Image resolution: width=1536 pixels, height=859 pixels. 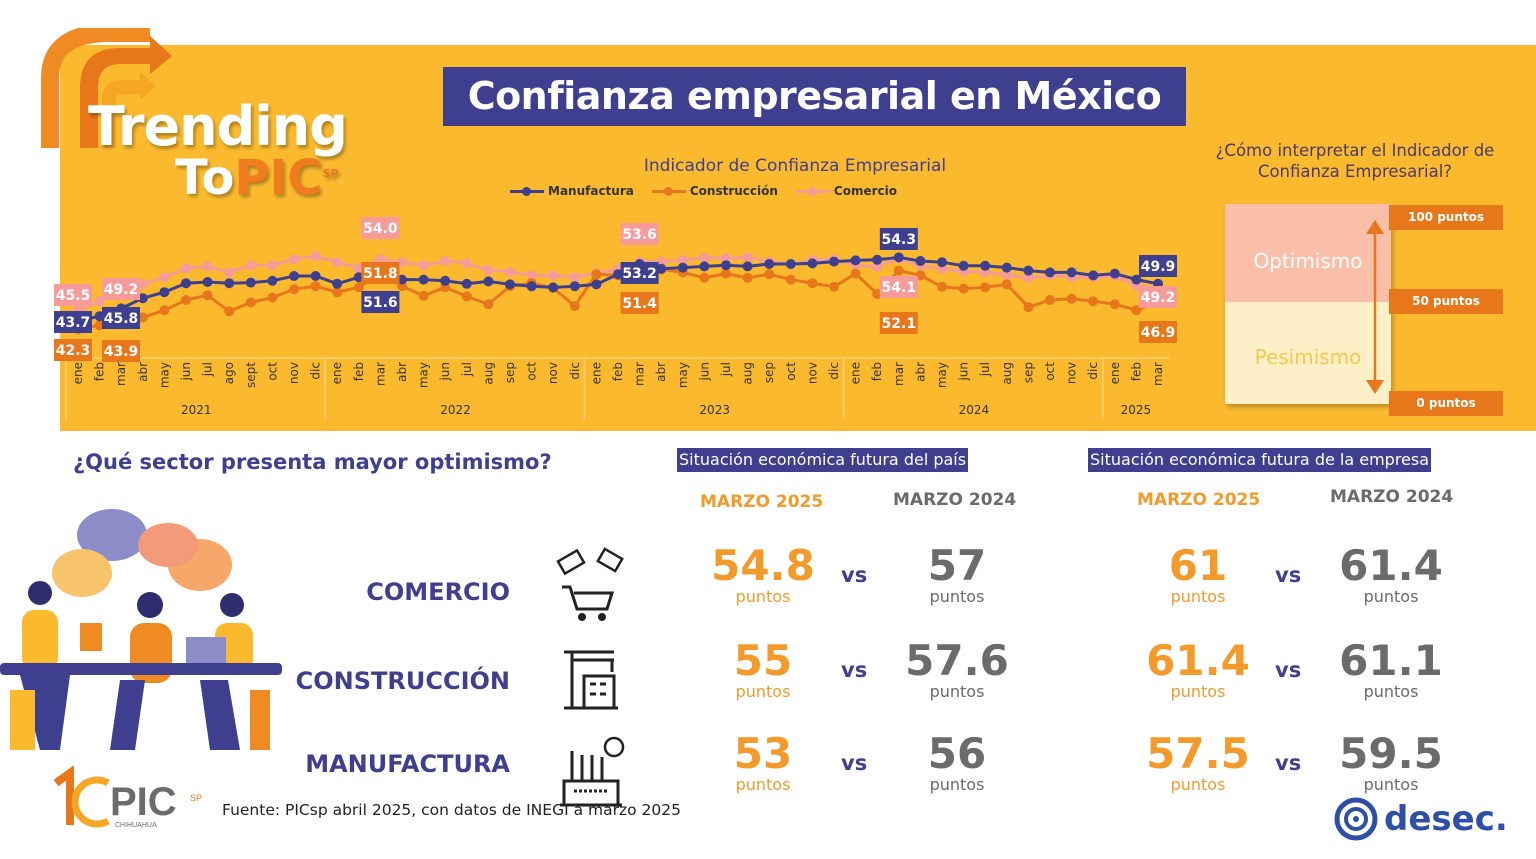 What do you see at coordinates (1391, 753) in the screenshot?
I see `empresa-2024-value: 59.5` at bounding box center [1391, 753].